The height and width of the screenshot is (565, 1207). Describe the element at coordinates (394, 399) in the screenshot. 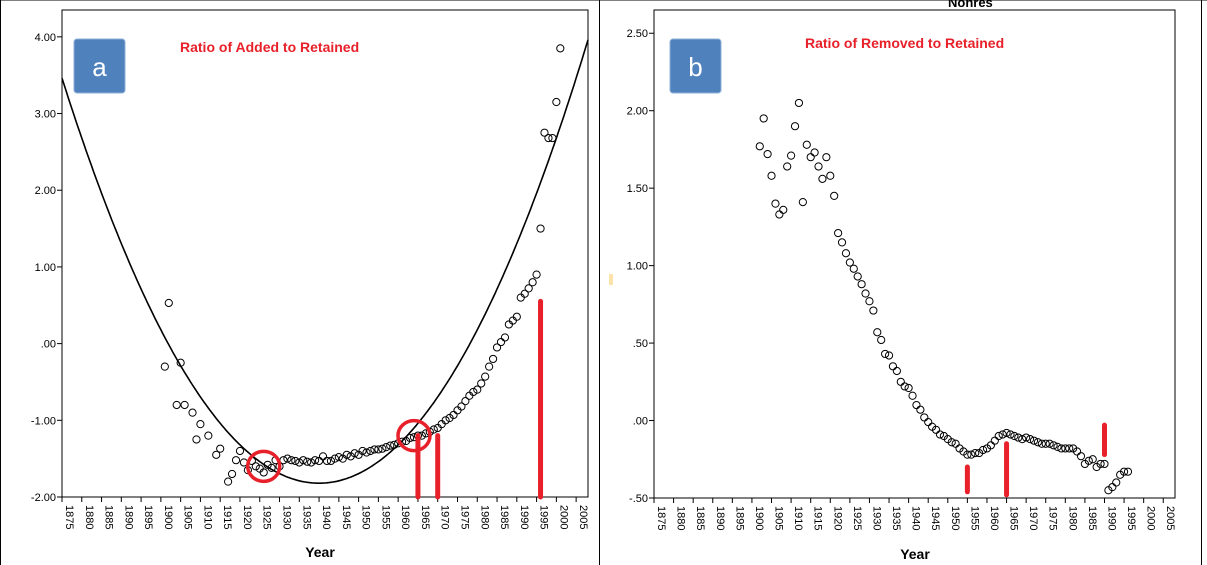

I see `panel-a-annotations` at that location.